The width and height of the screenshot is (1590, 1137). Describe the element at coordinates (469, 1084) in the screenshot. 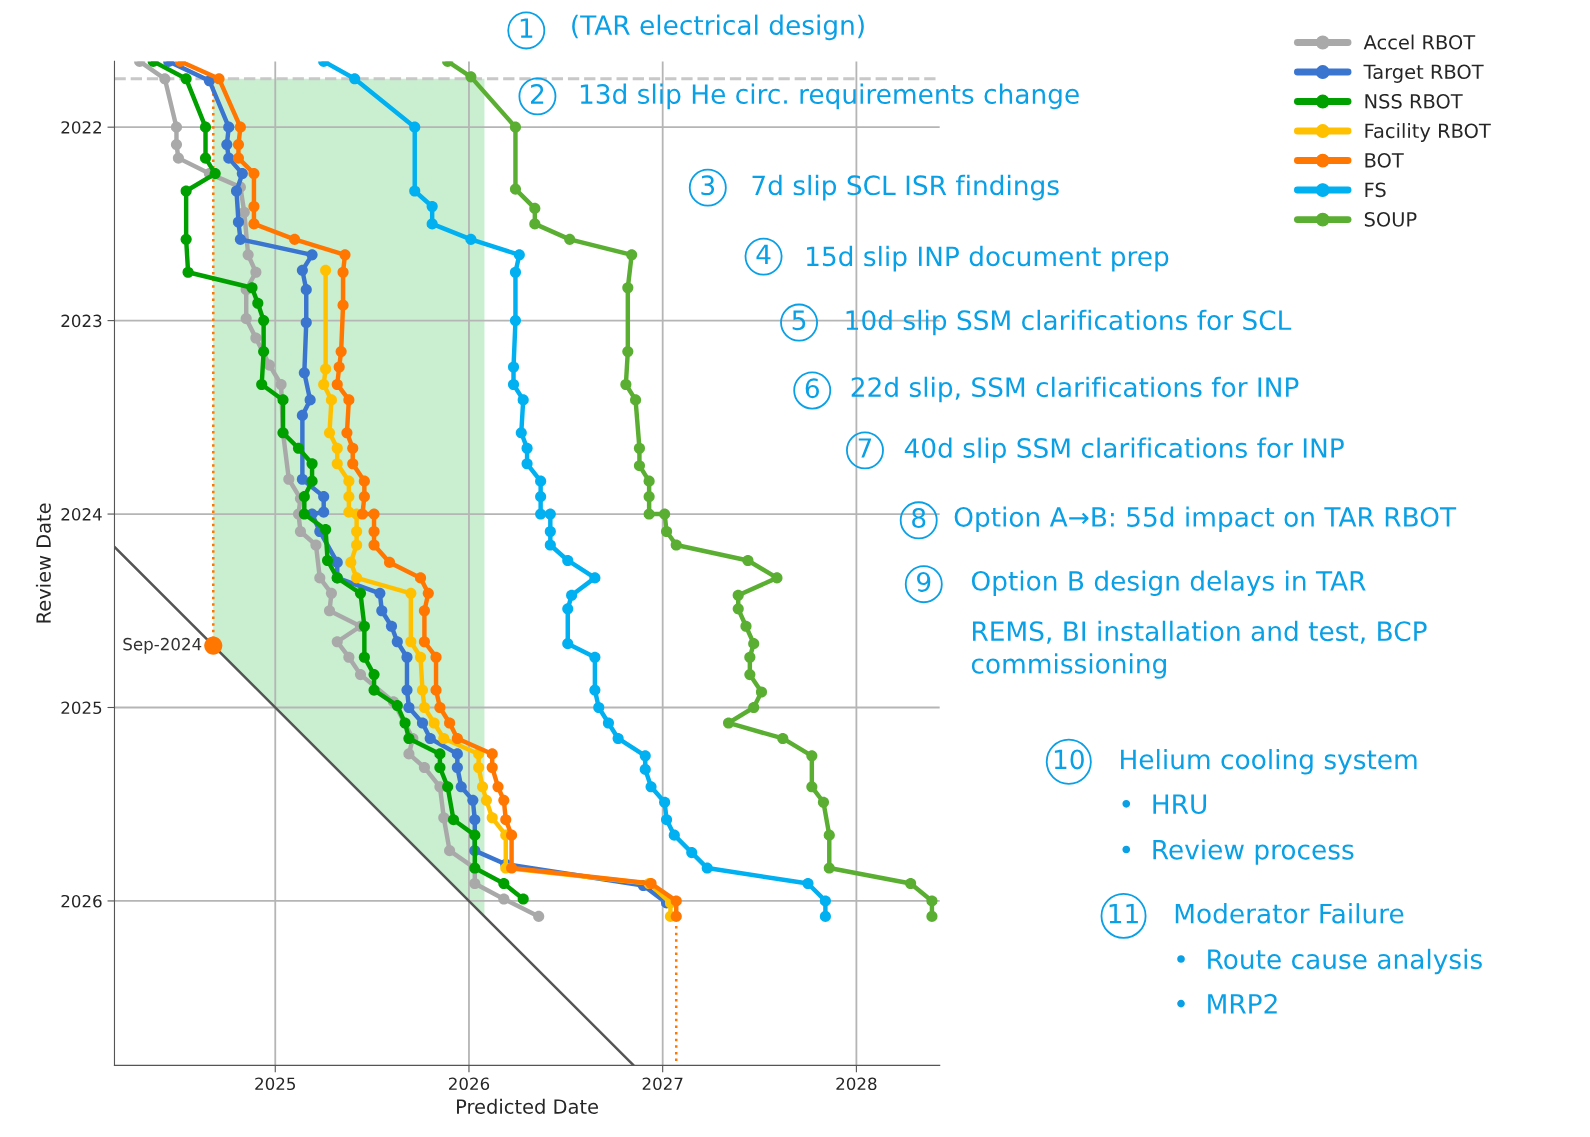

I see `x-tick-label: 2026` at that location.